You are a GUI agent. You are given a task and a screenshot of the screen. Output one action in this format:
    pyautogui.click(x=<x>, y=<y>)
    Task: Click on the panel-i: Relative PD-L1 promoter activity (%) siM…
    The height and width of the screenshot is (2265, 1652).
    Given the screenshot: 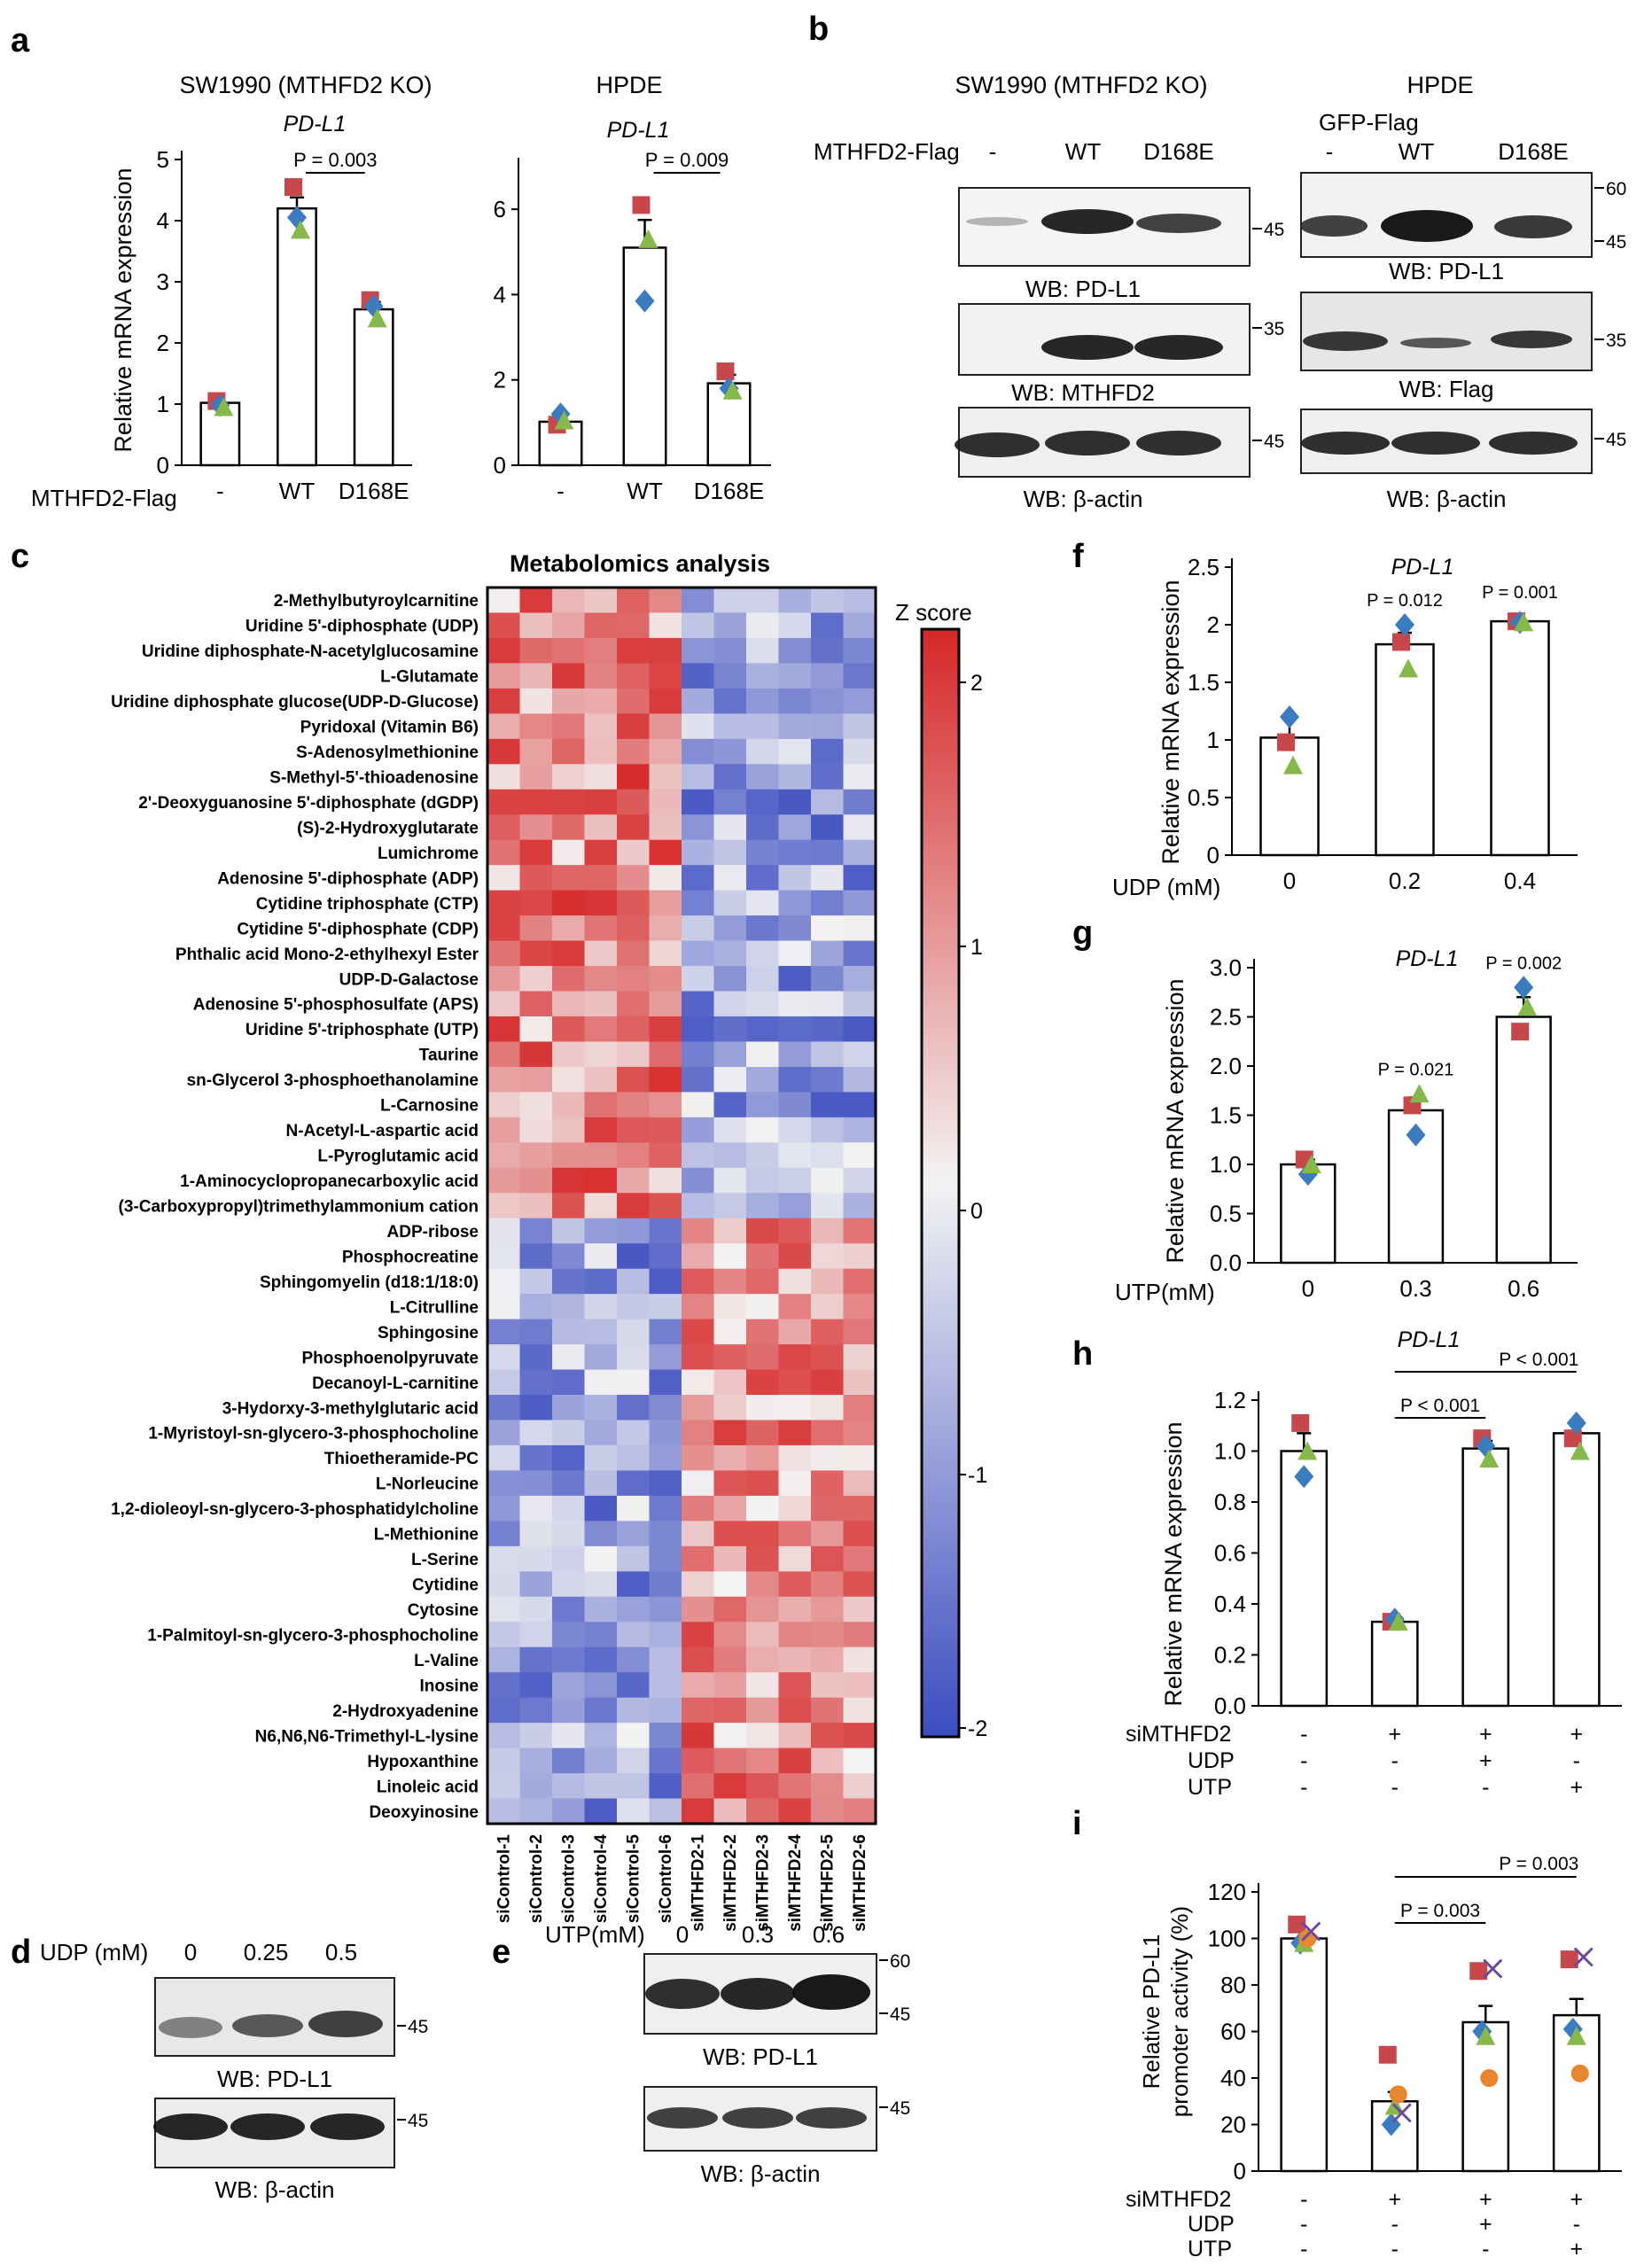 What is the action you would take?
    pyautogui.click(x=1374, y=2057)
    